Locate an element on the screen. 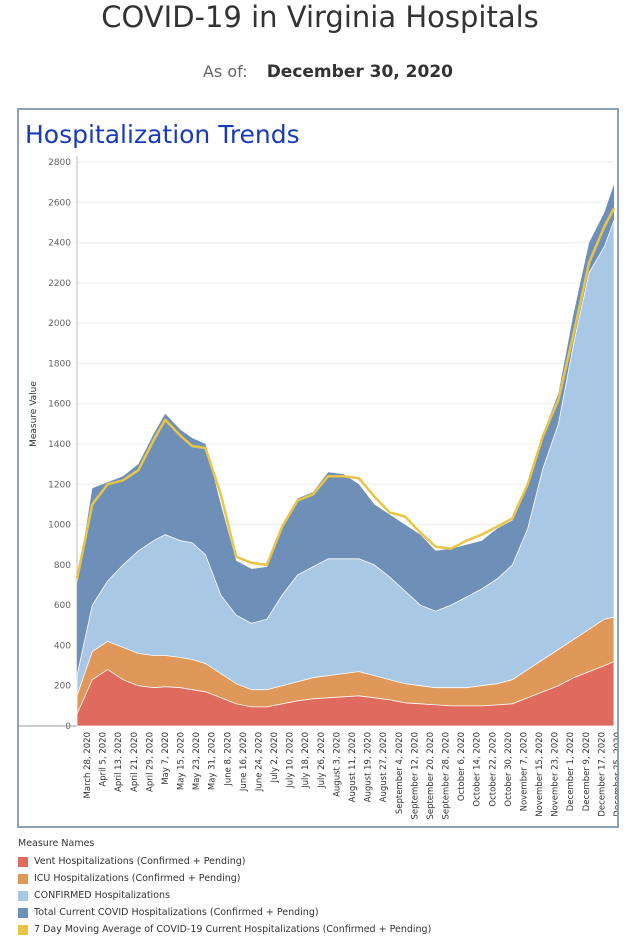  as-of-date: December 30, 2020 is located at coordinates (359, 72).